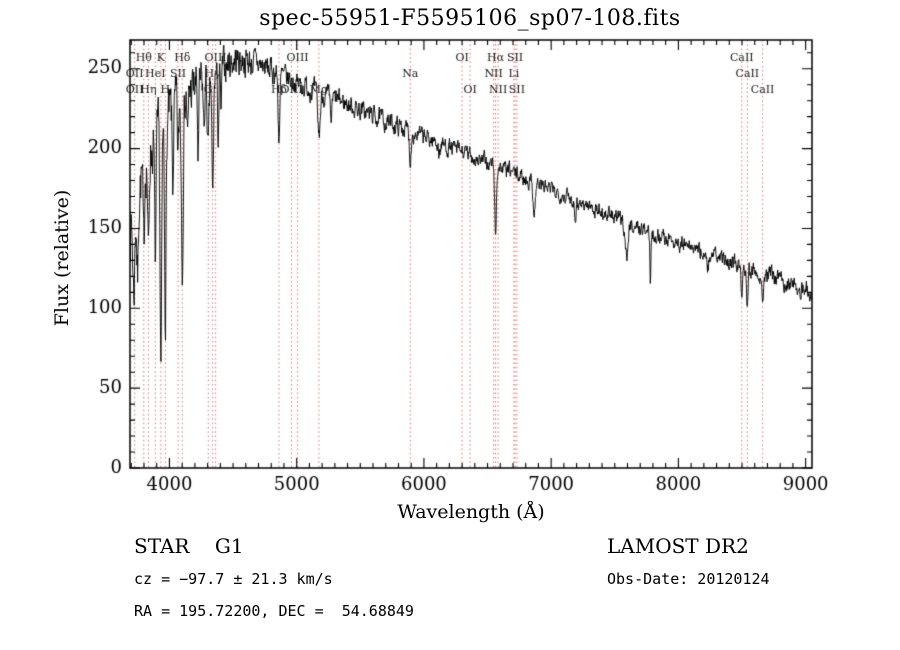 The image size is (900, 650). I want to click on y-axis-label: Flux (relative), so click(62, 258).